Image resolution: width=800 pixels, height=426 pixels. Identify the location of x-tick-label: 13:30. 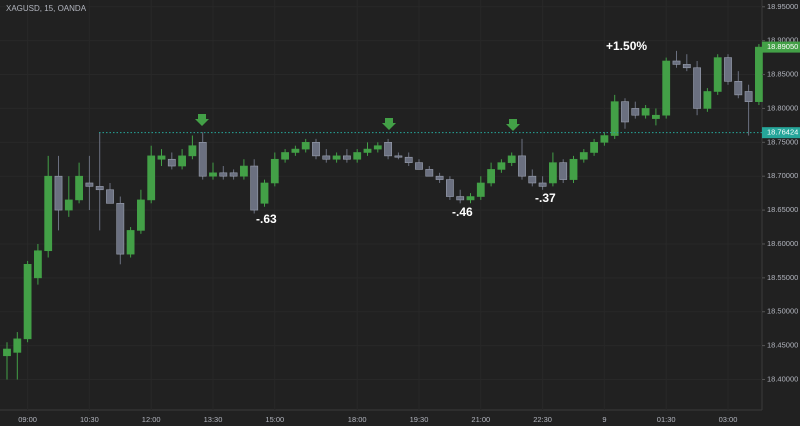
(213, 419).